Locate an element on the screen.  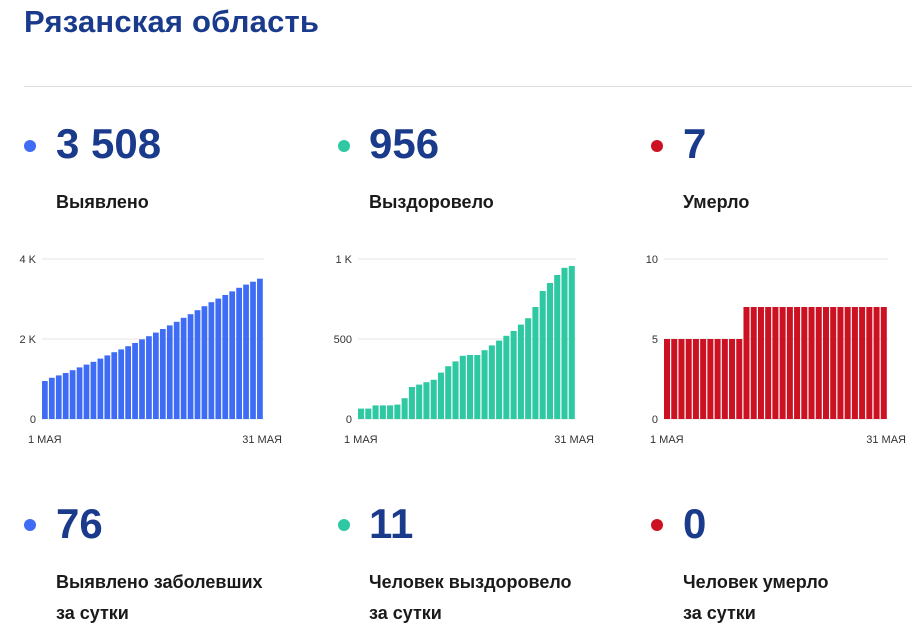
detected-daily-label-line1: Выявлено заболевших is located at coordinates (159, 582).